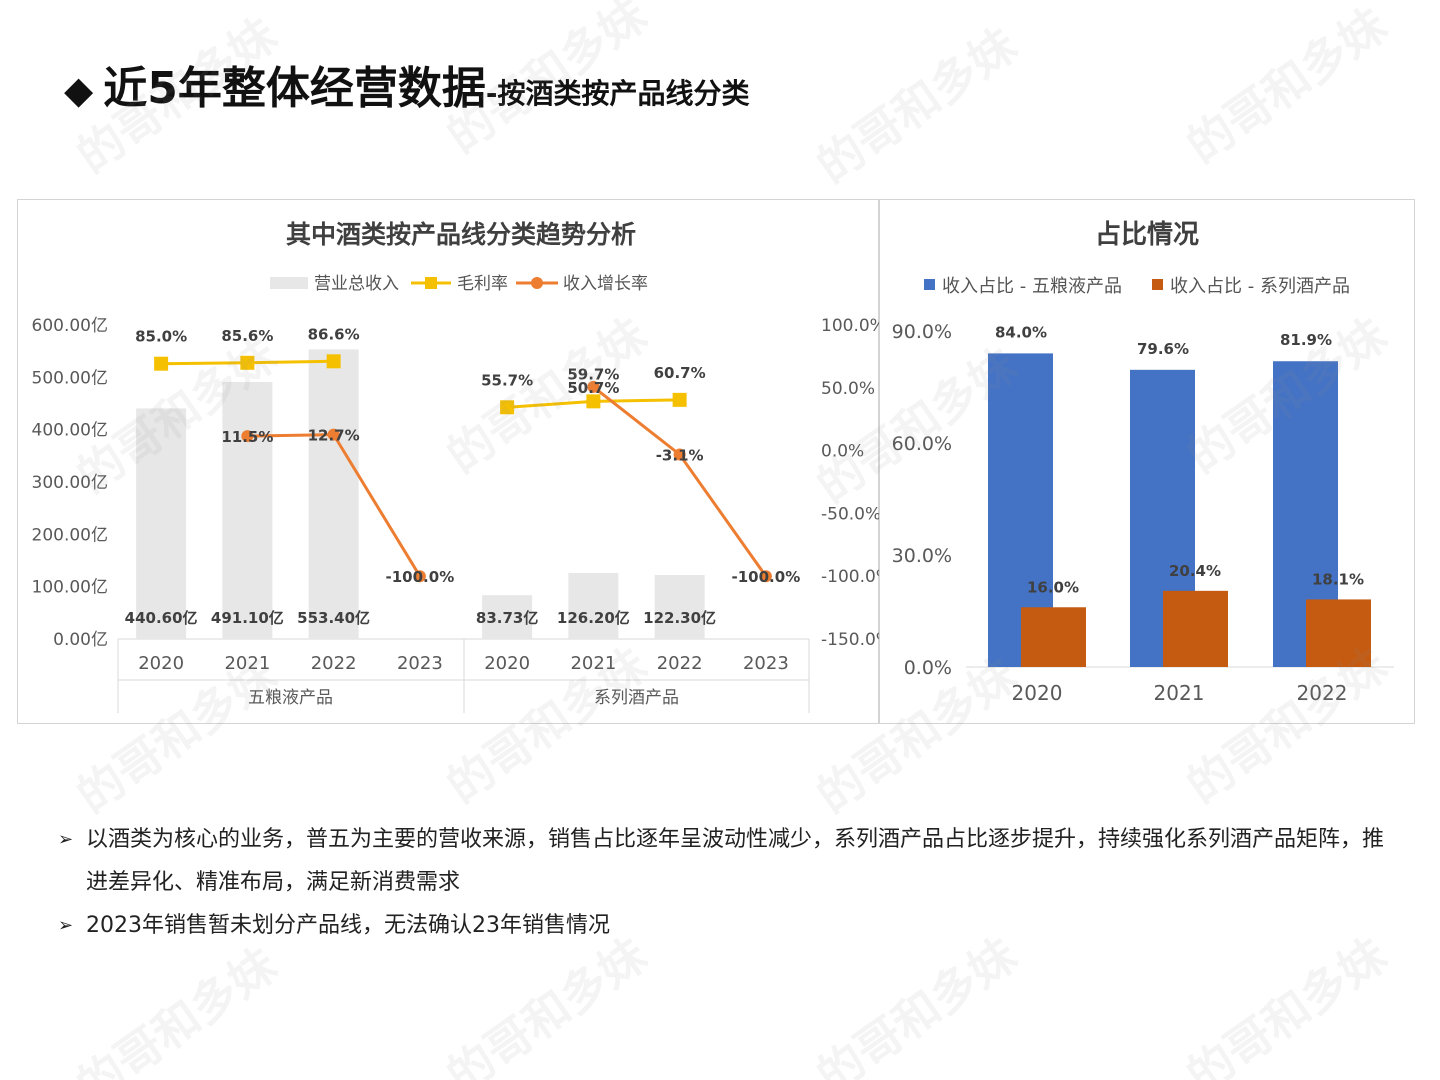 This screenshot has width=1440, height=1080. What do you see at coordinates (461, 234) in the screenshot?
I see `chart-title: 其中酒类按产品线分类趋势分析` at bounding box center [461, 234].